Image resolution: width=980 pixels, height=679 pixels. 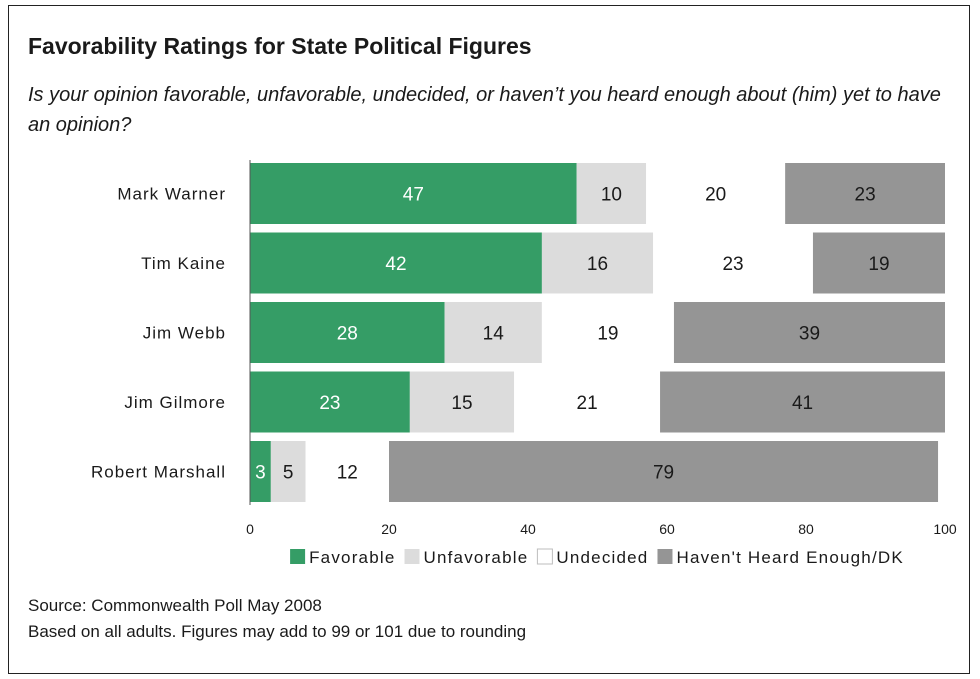 I want to click on data-label: 12, so click(x=347, y=473).